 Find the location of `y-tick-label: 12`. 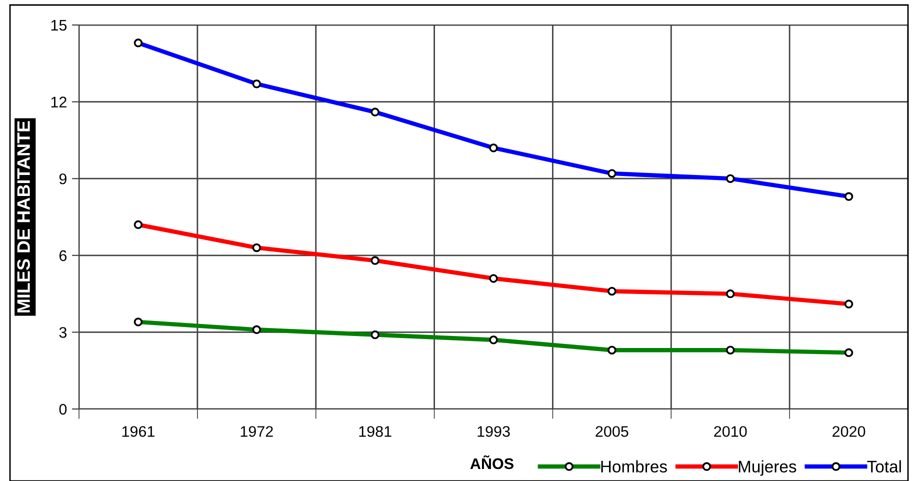

y-tick-label: 12 is located at coordinates (58, 102).